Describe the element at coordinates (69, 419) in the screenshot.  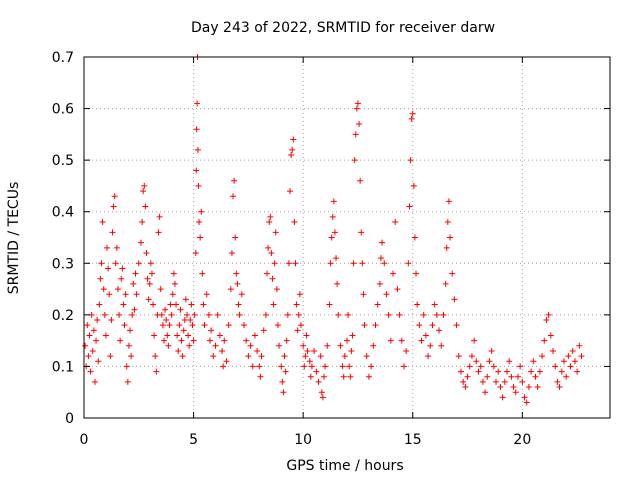
I see `y-tick-label: 0` at that location.